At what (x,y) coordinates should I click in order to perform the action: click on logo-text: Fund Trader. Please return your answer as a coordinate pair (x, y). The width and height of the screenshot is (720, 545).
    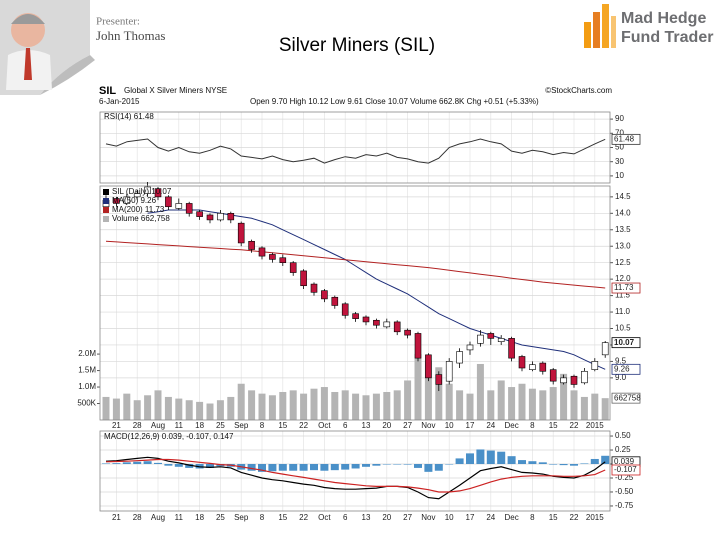
    Looking at the image, I should click on (667, 37).